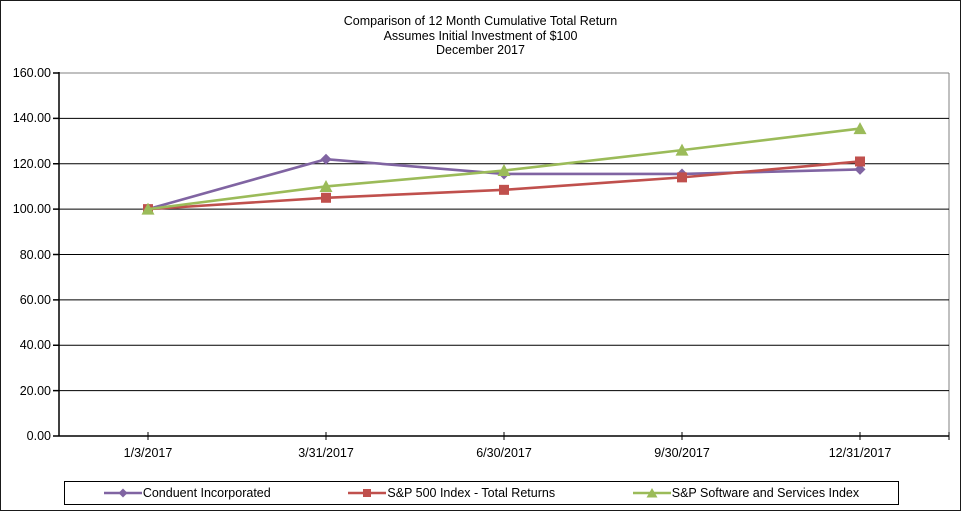 The width and height of the screenshot is (961, 511). I want to click on legend-square-icon, so click(367, 493).